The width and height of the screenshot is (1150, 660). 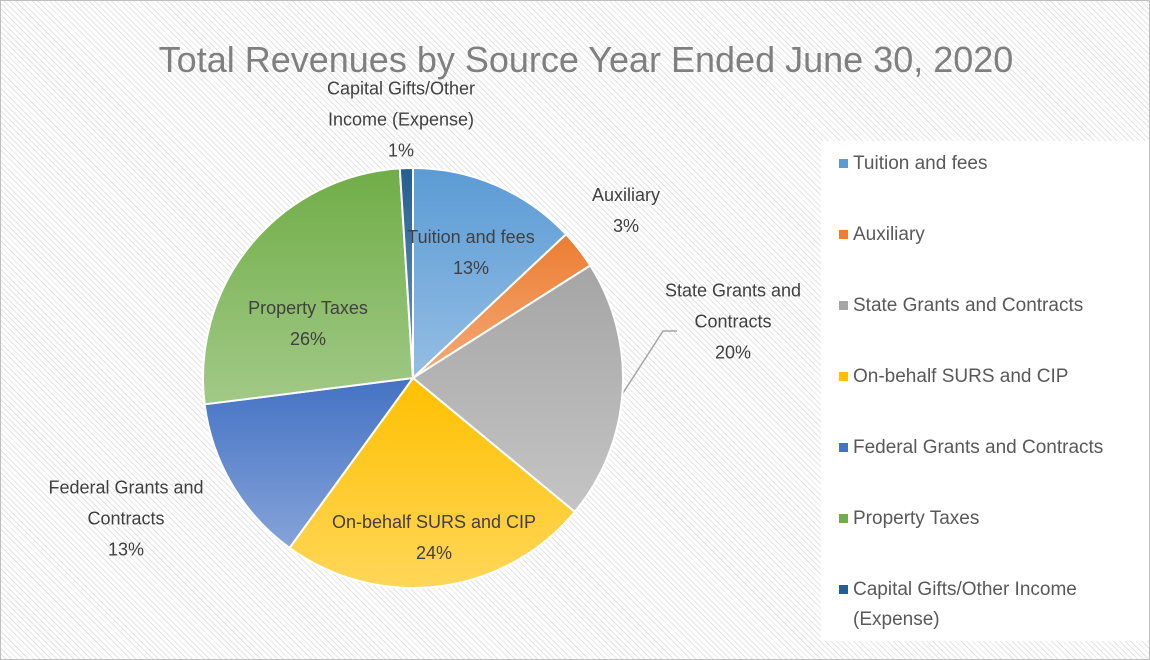 I want to click on legend-entry: On-behalf SURS and CIP, so click(x=989, y=377).